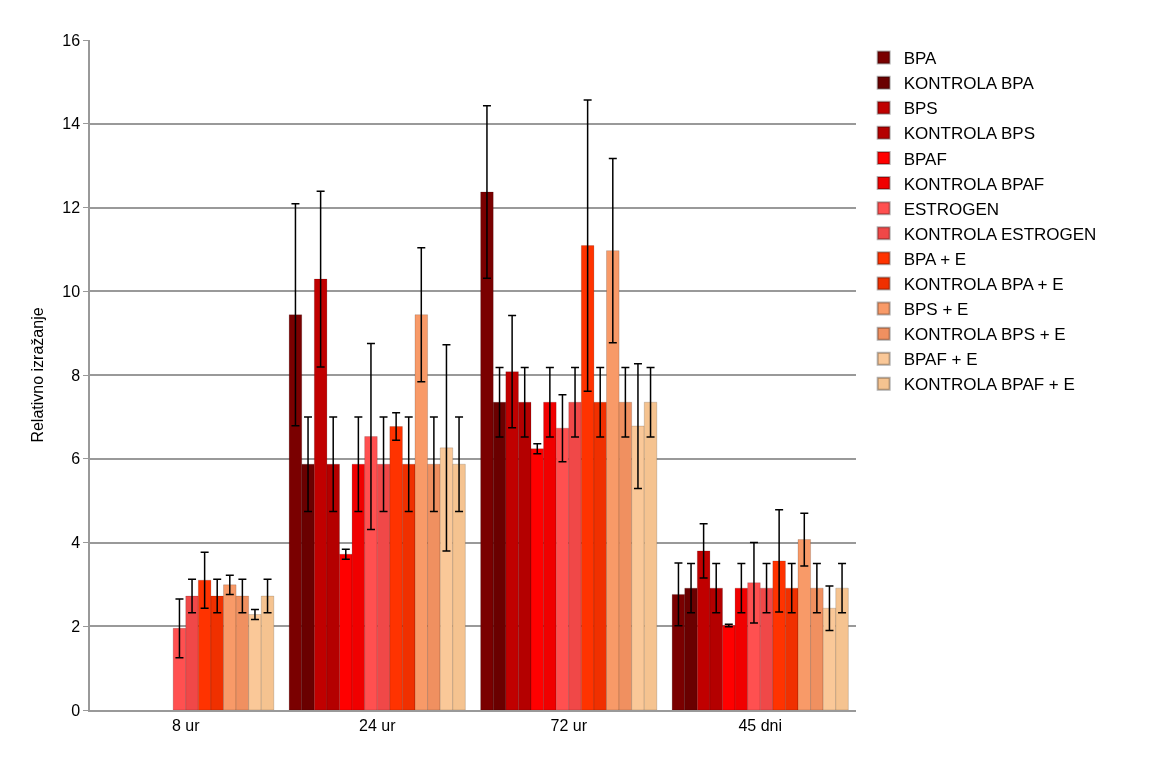  Describe the element at coordinates (925, 159) in the screenshot. I see `legend-label: BPAF` at that location.